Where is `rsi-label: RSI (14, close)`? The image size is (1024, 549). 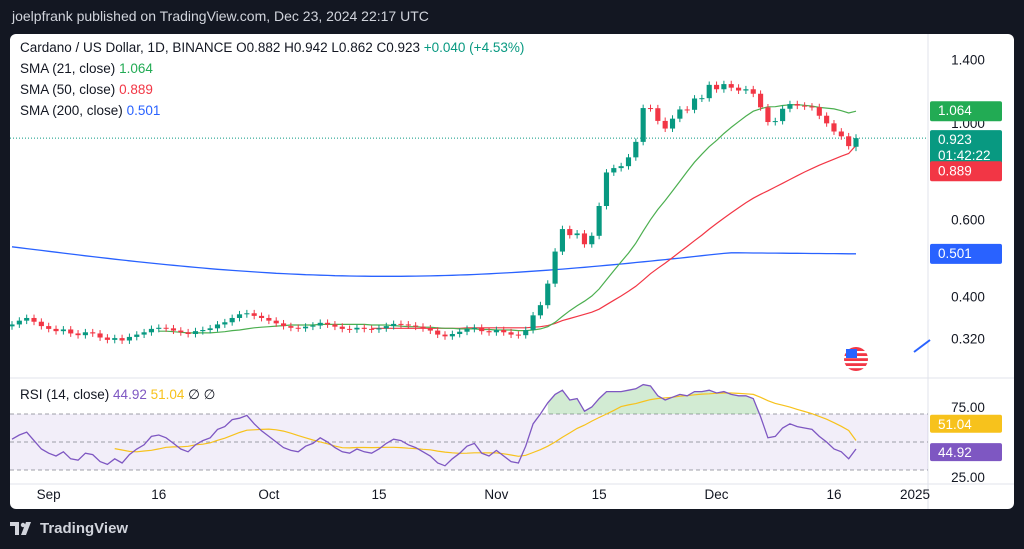
rsi-label: RSI (14, close) is located at coordinates (65, 394).